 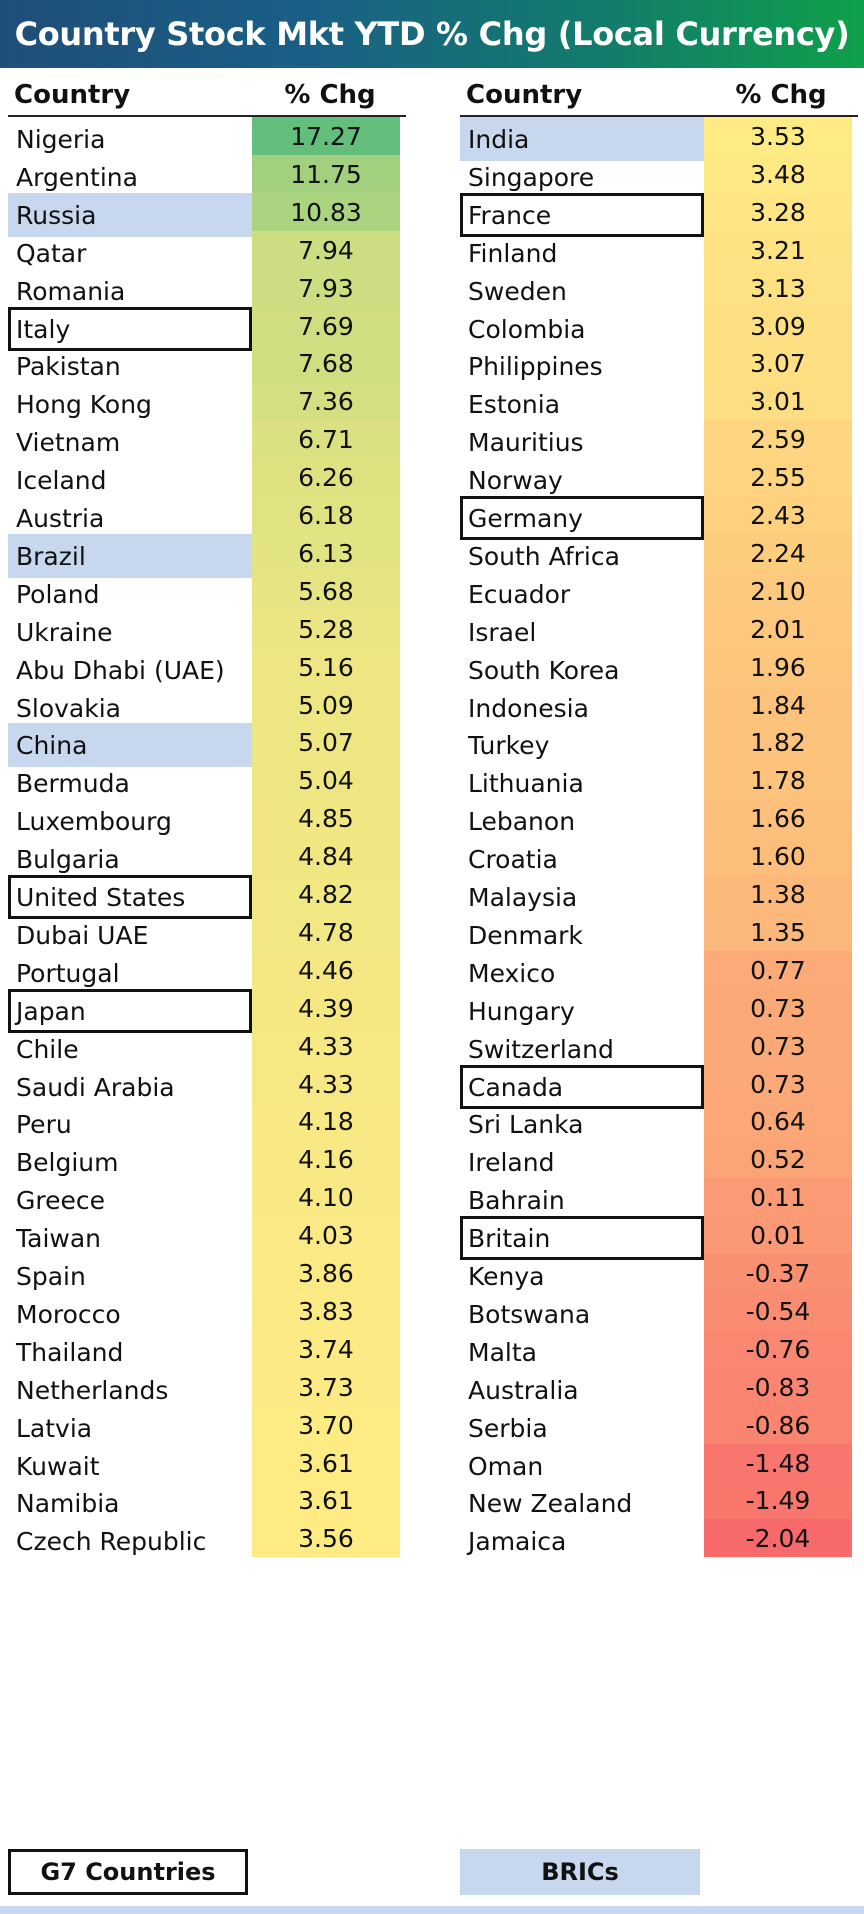 What do you see at coordinates (95, 1087) in the screenshot?
I see `country-name: Saudi Arabia` at bounding box center [95, 1087].